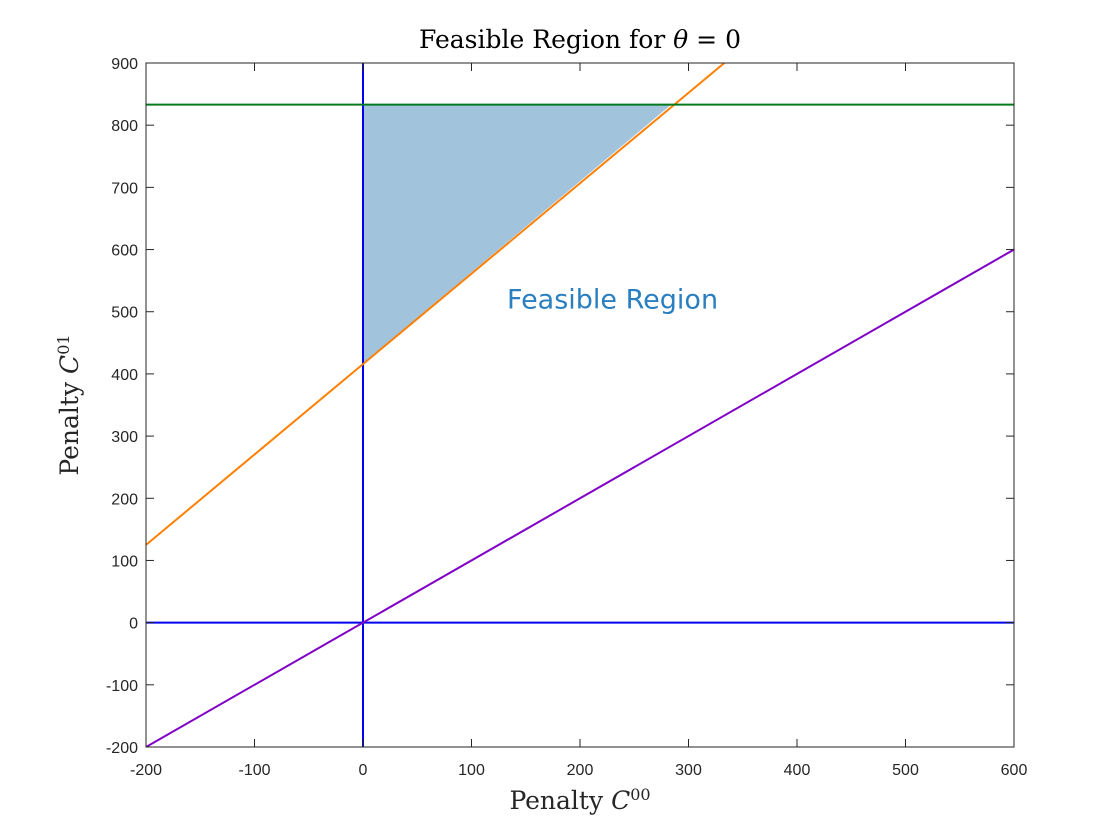  Describe the element at coordinates (1014, 770) in the screenshot. I see `x-tick-label: 600` at that location.